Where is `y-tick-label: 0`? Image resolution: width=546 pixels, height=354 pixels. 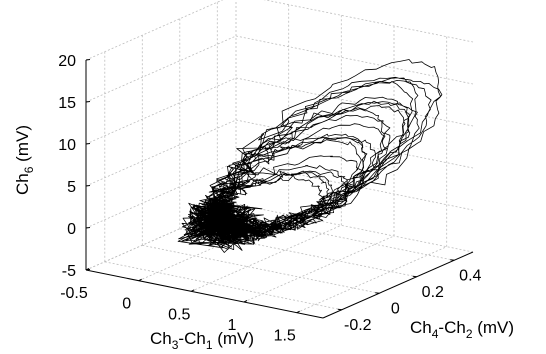
y-tick-label: 0 is located at coordinates (395, 308).